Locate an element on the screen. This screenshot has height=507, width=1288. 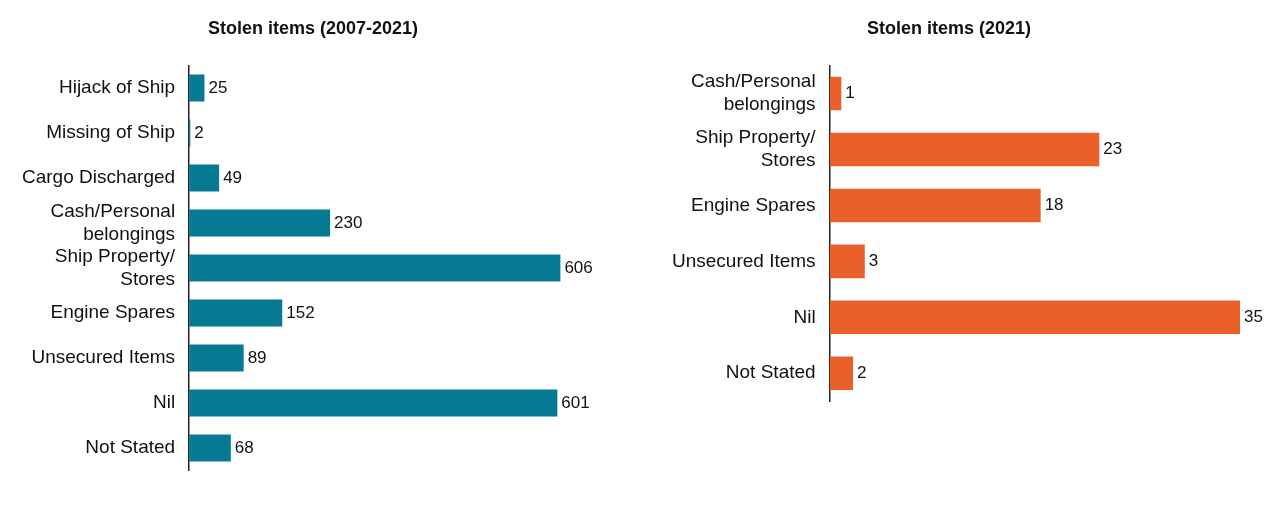
data-label: 3 is located at coordinates (873, 261).